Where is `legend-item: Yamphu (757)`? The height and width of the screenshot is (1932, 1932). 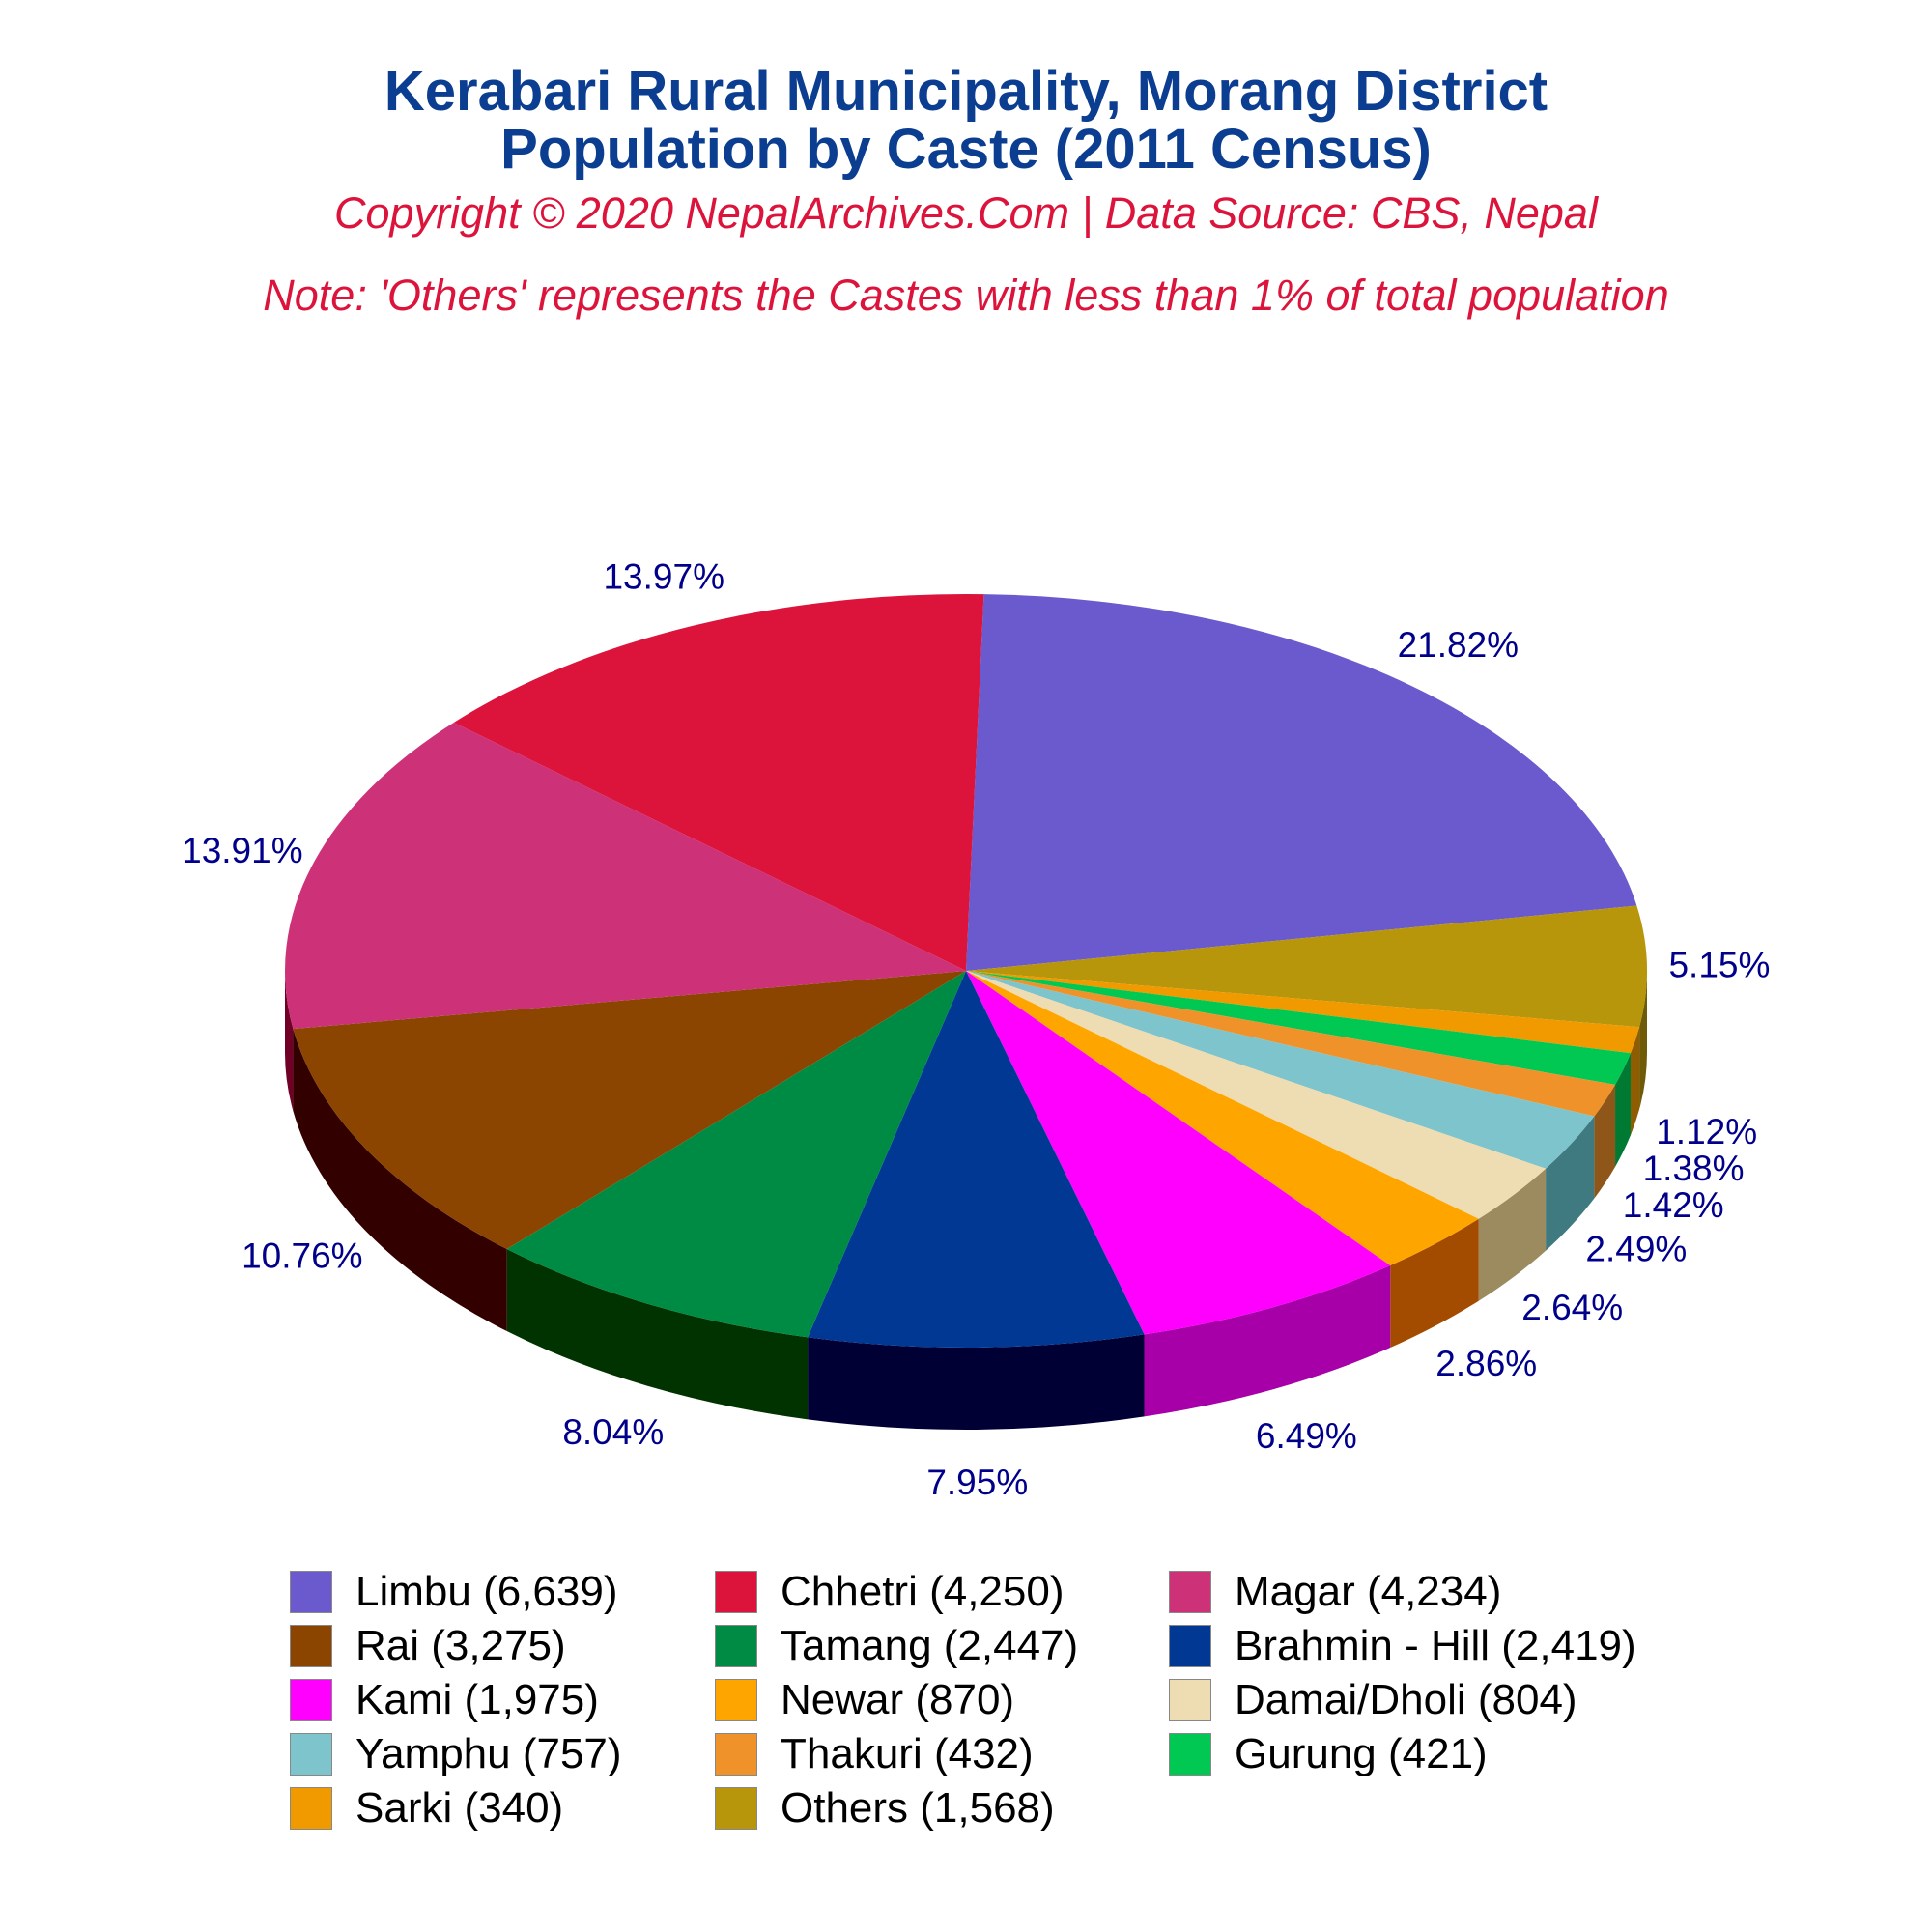 legend-item: Yamphu (757) is located at coordinates (502, 1754).